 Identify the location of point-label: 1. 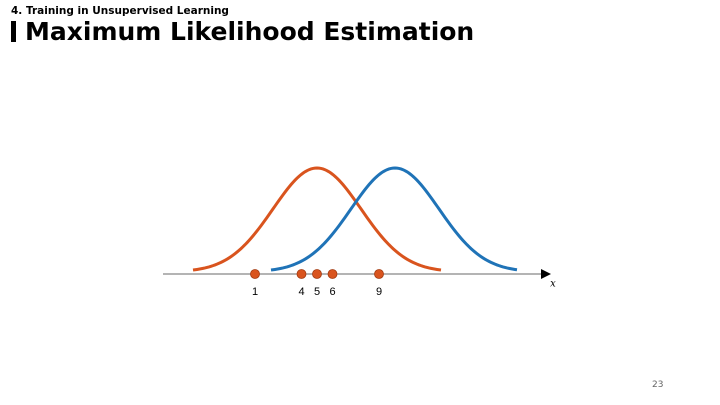
(255, 292).